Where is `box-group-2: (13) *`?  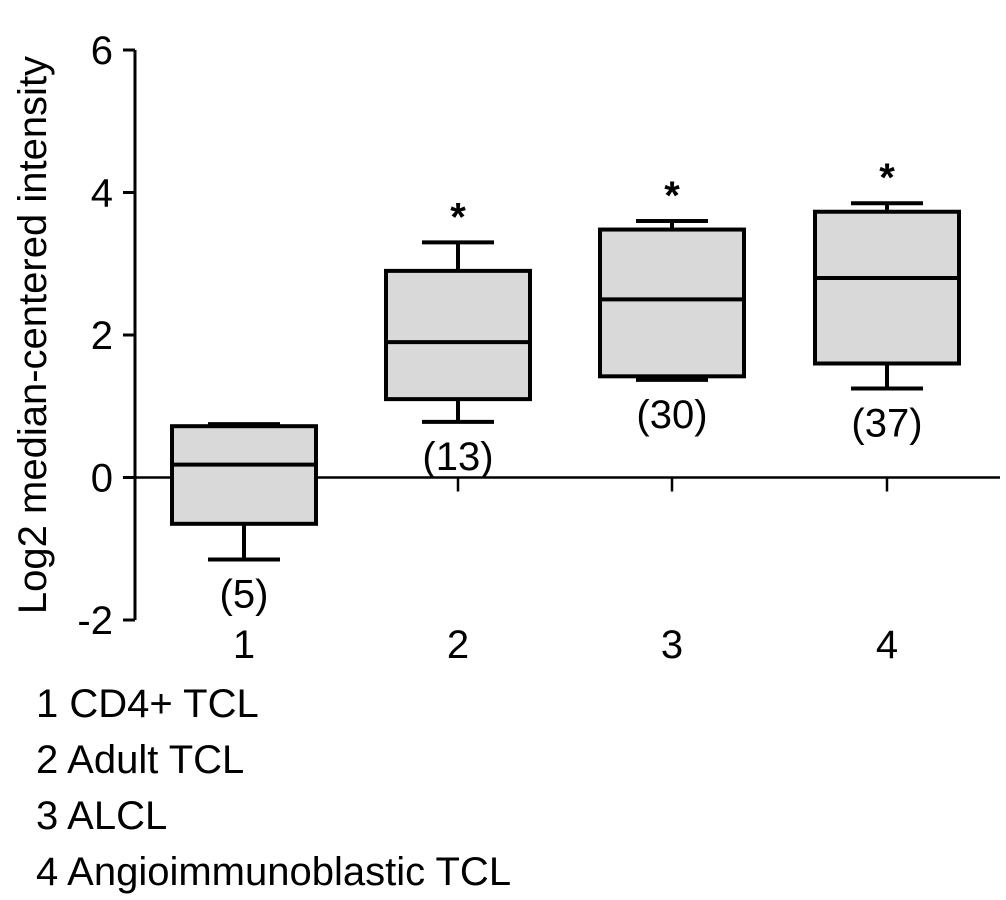
box-group-2: (13) * is located at coordinates (458, 337).